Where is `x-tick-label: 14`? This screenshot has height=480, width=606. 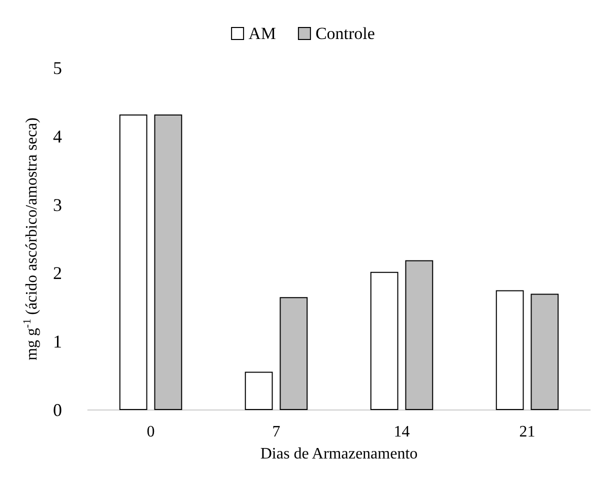
x-tick-label: 14 is located at coordinates (402, 432).